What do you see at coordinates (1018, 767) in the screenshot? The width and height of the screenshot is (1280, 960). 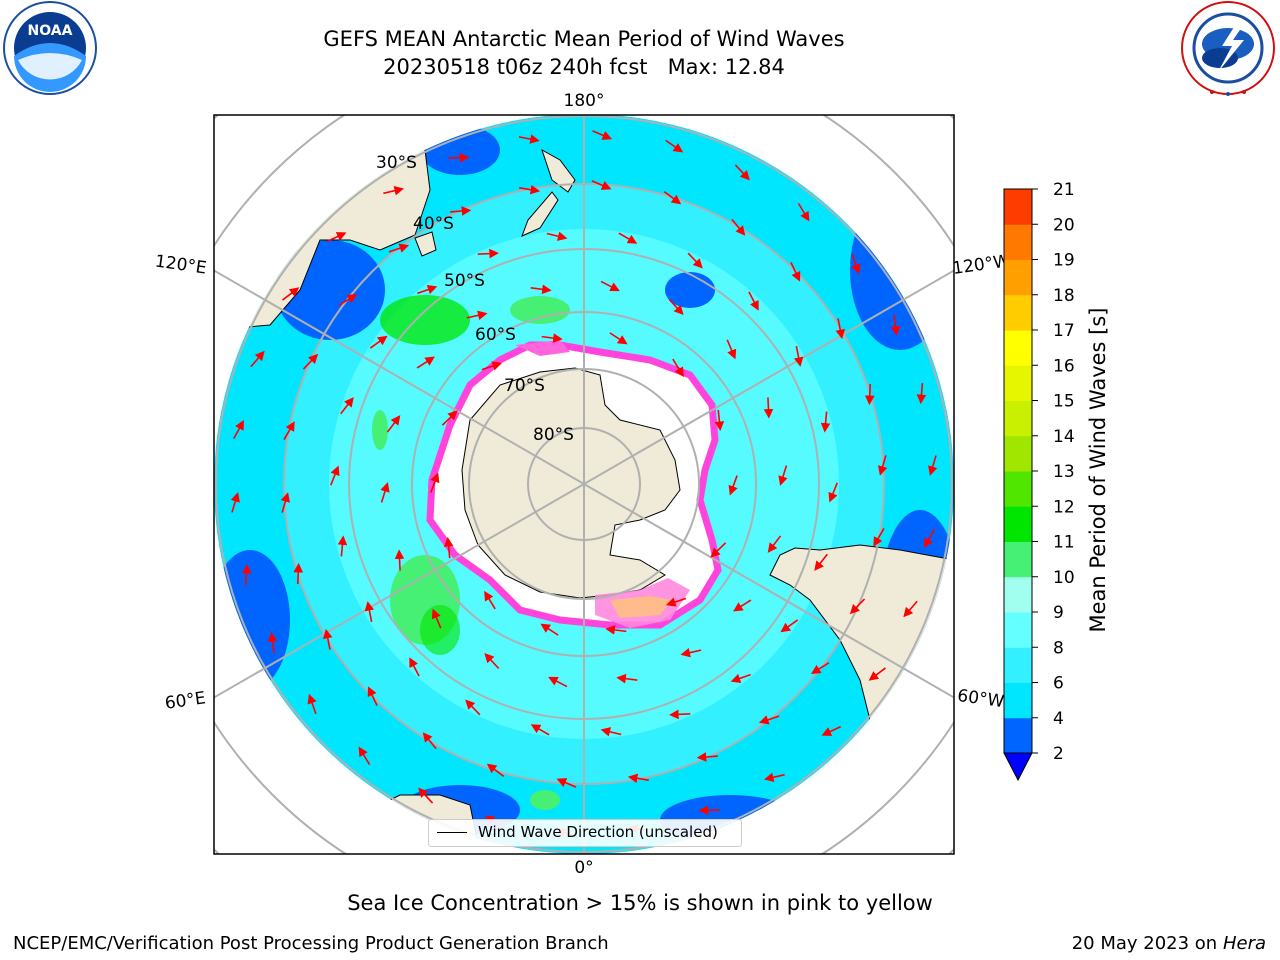 I see `colorbar-under-arrow` at bounding box center [1018, 767].